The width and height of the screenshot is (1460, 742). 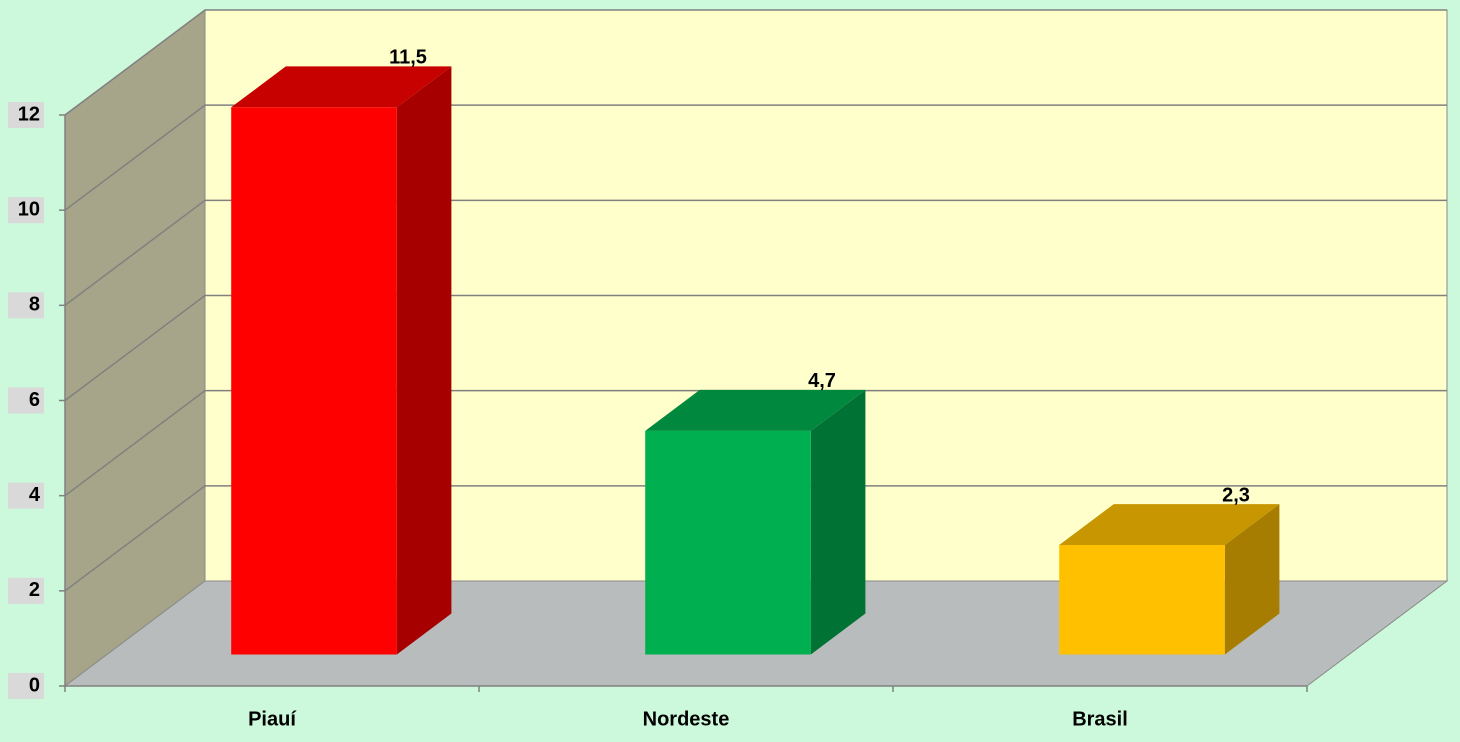 What do you see at coordinates (34, 305) in the screenshot?
I see `y-tick-label: 8` at bounding box center [34, 305].